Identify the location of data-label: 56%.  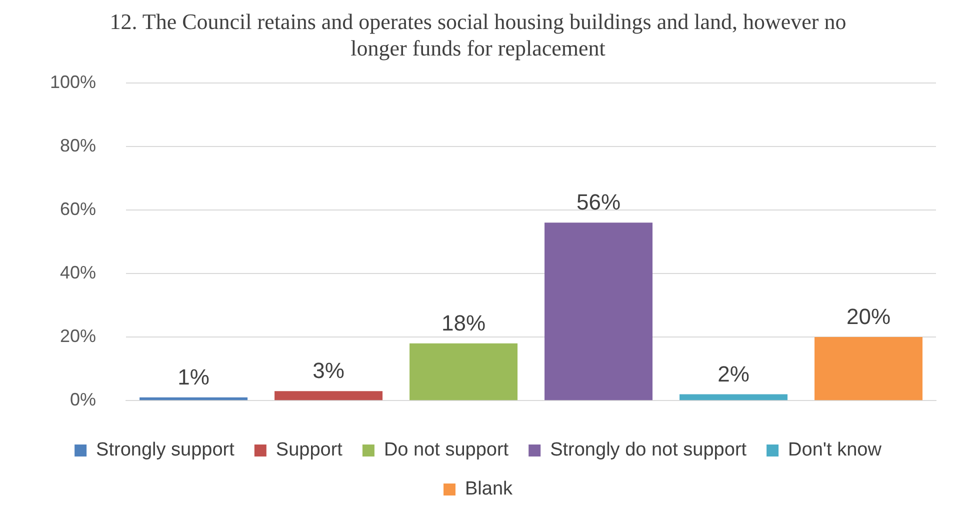
(598, 202).